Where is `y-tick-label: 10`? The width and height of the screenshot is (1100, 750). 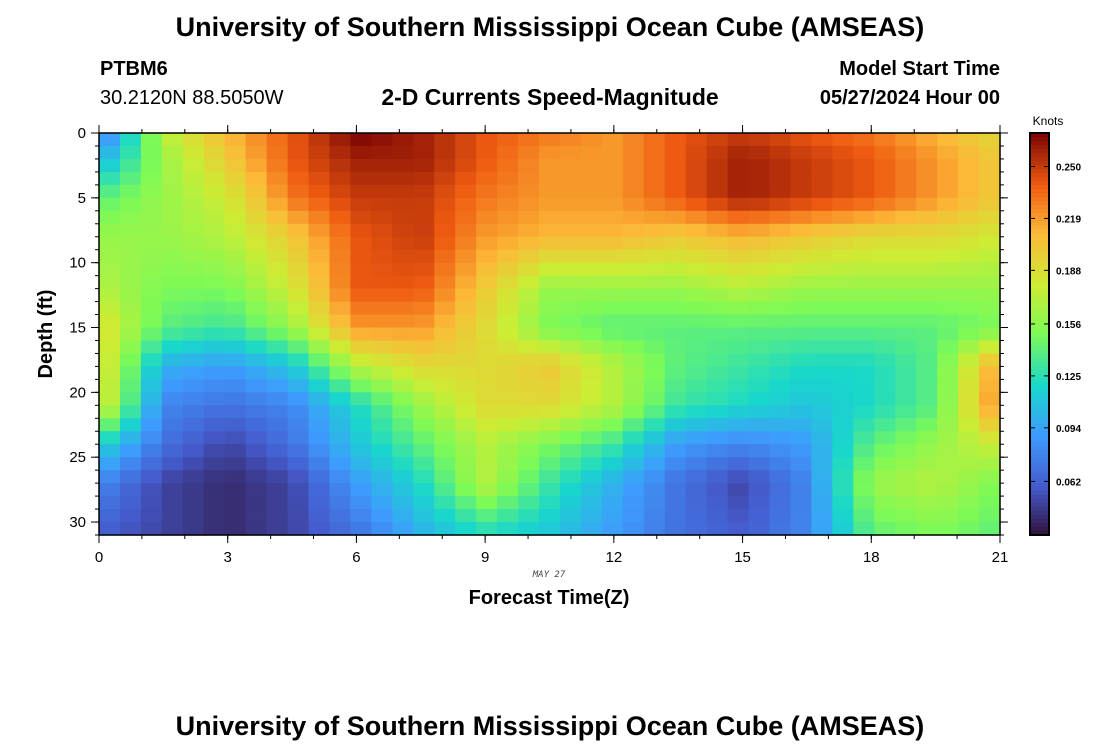 y-tick-label: 10 is located at coordinates (77, 263).